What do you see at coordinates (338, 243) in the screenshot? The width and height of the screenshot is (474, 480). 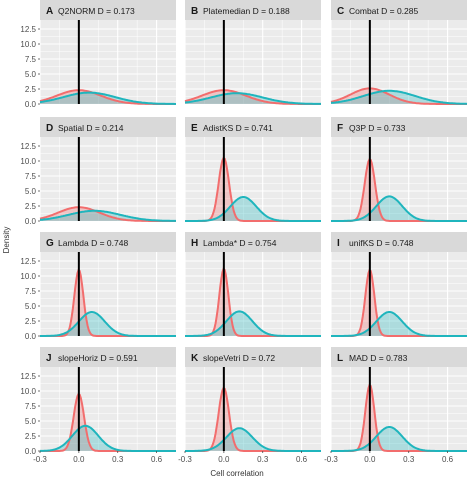 I see `panel-letter: I` at bounding box center [338, 243].